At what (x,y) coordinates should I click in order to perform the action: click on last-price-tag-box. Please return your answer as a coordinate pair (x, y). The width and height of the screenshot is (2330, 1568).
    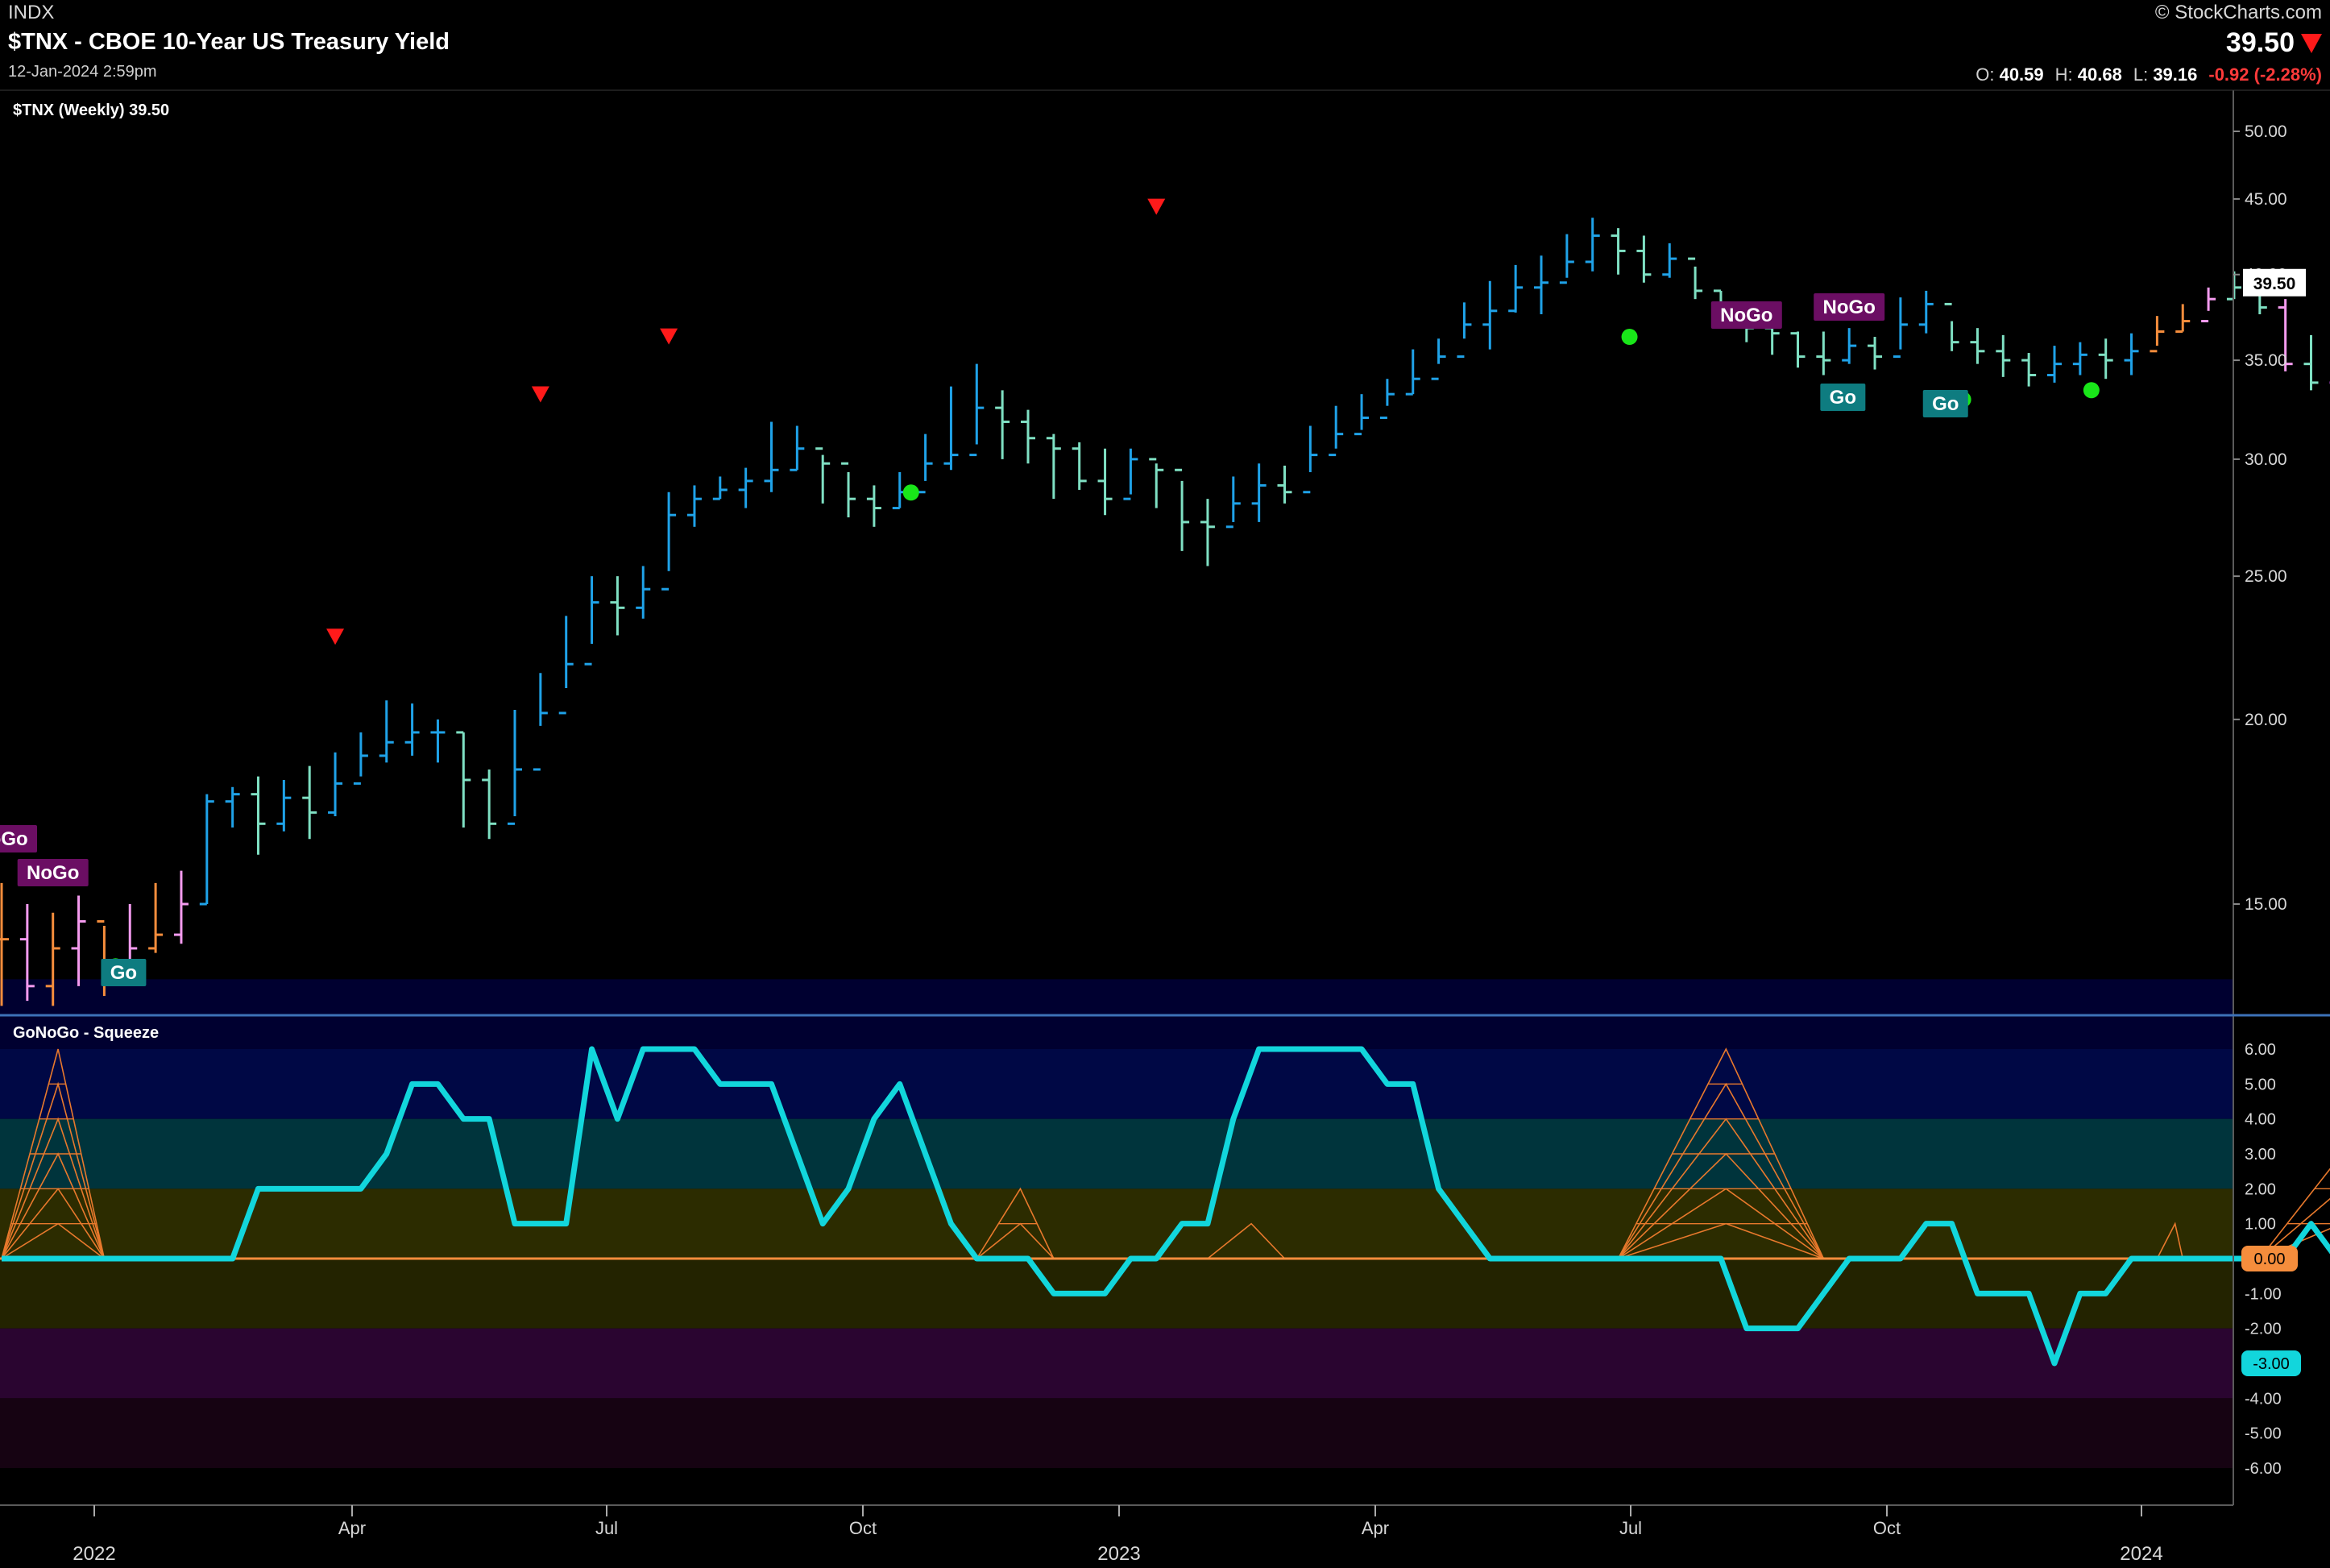
    Looking at the image, I should click on (2274, 282).